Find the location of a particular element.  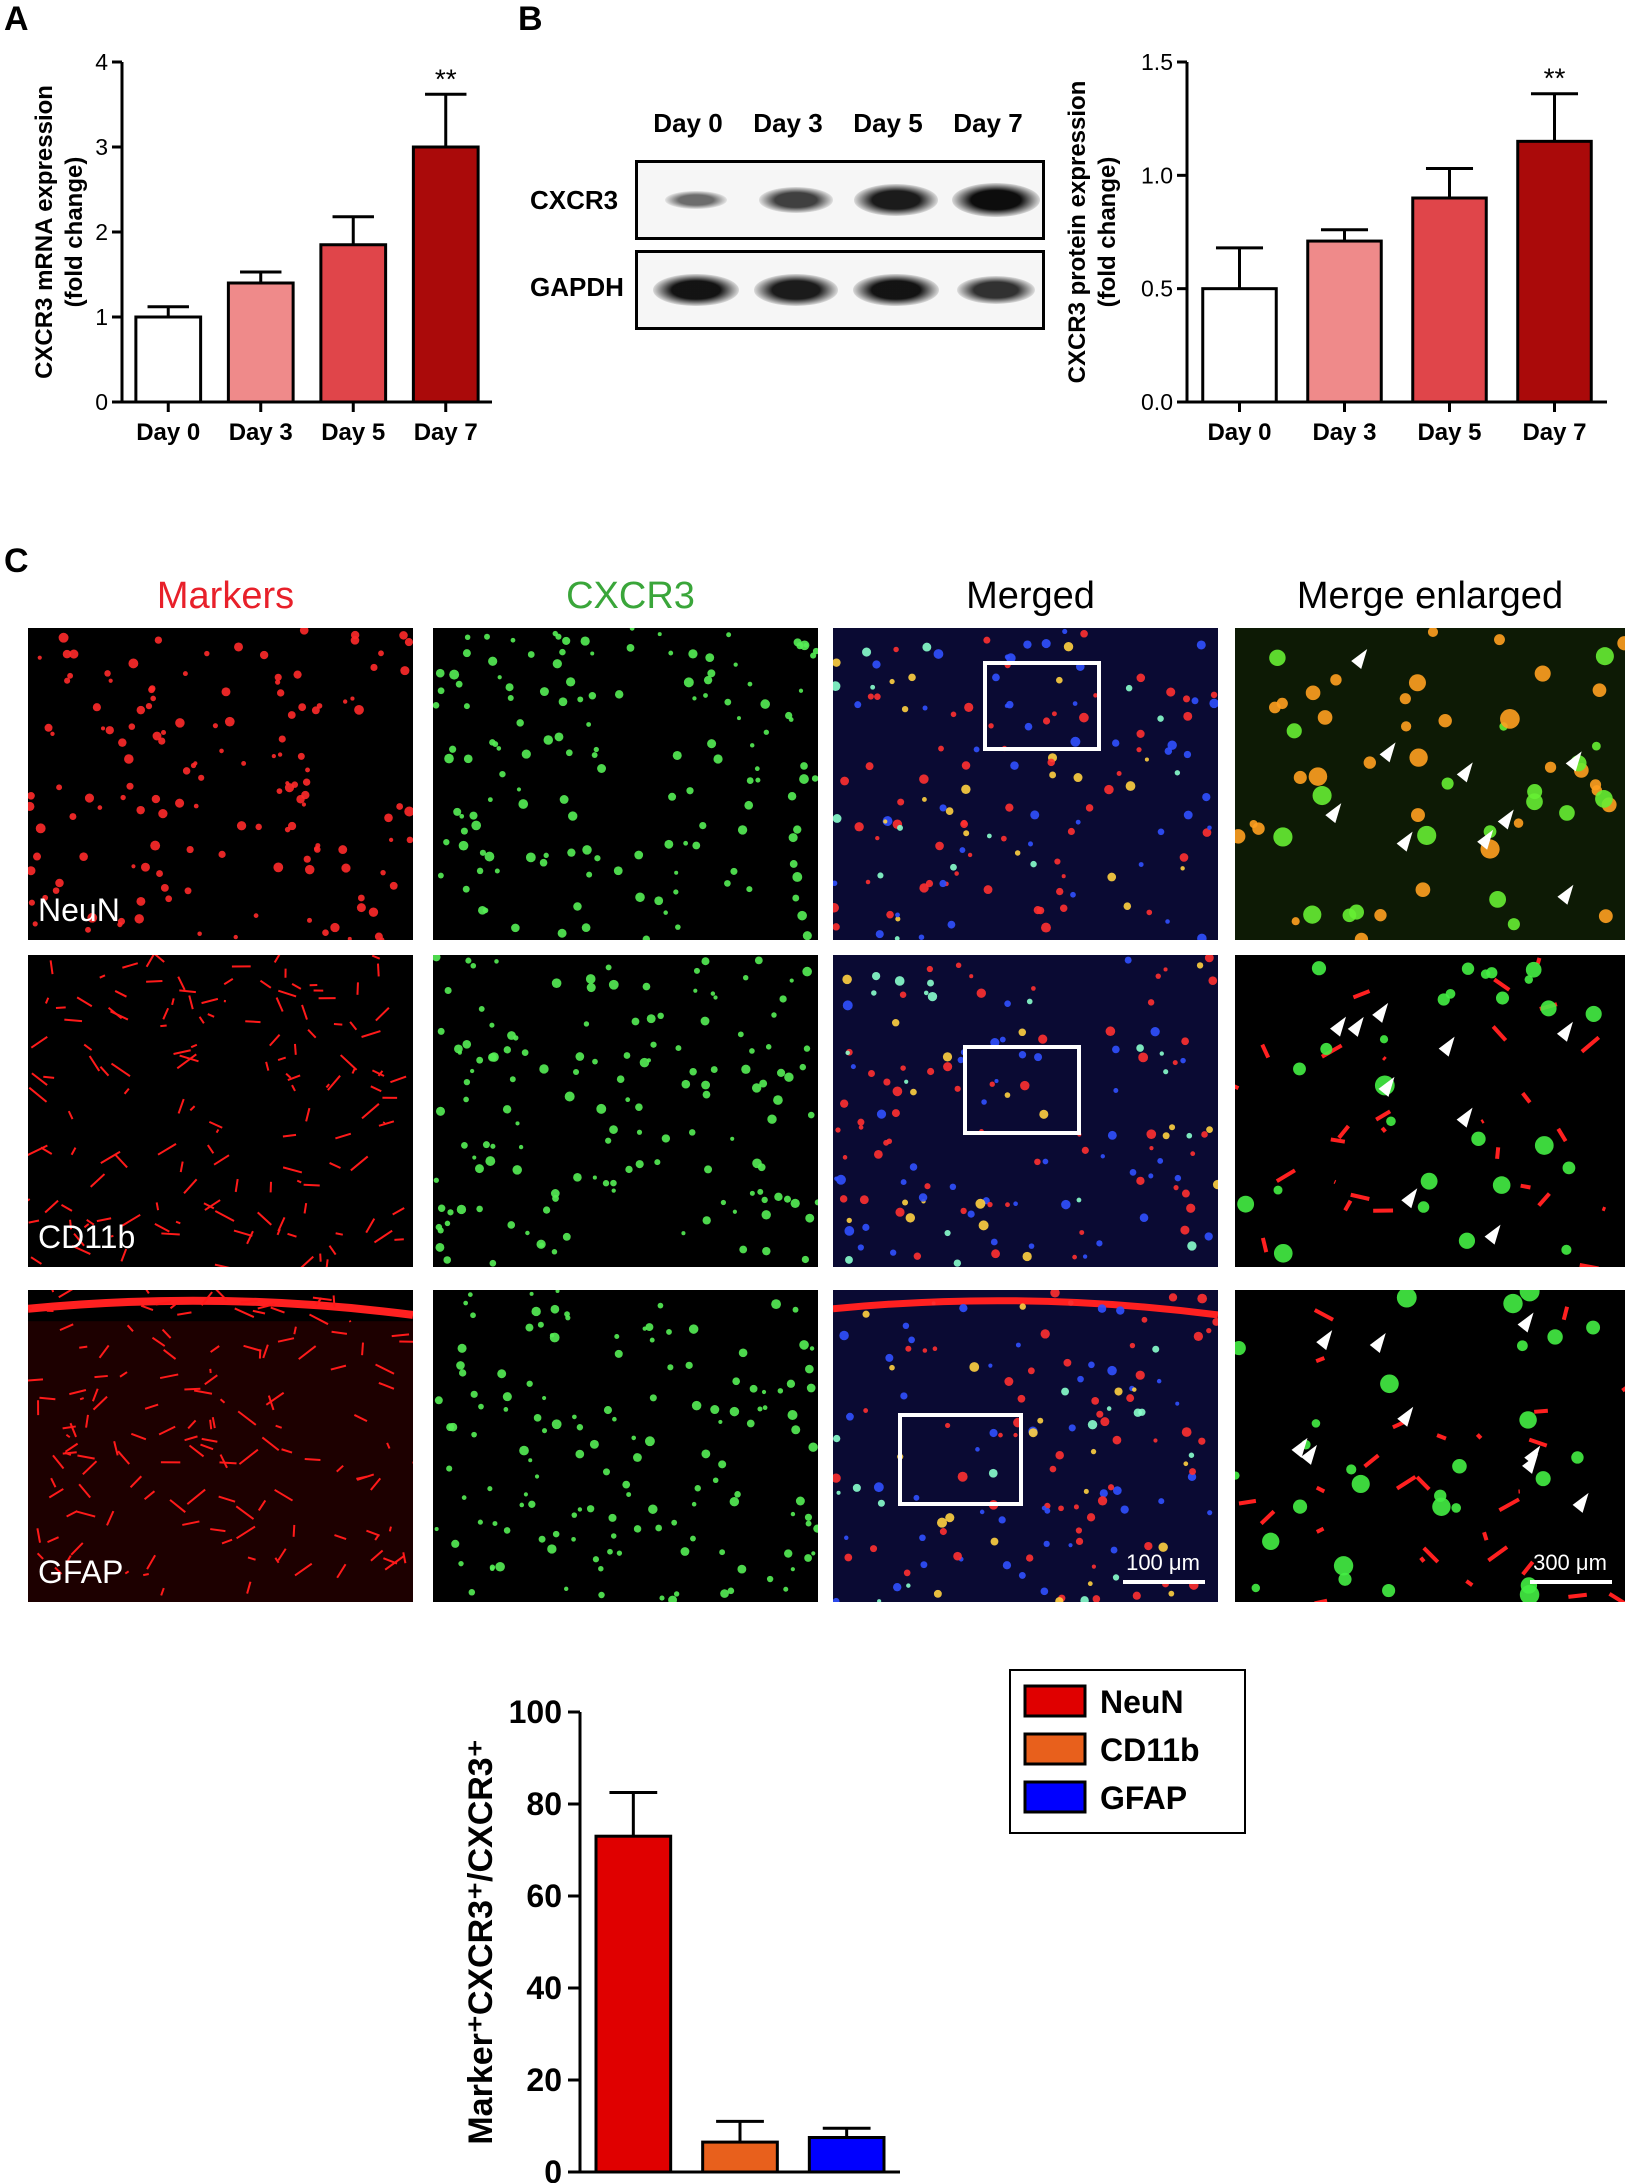

x-tick-label: Day 0 is located at coordinates (1239, 432).